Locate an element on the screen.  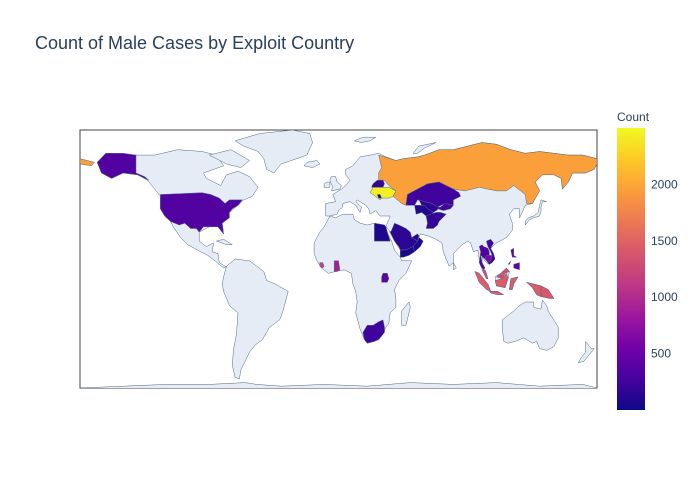
land-iceland is located at coordinates (312, 164).